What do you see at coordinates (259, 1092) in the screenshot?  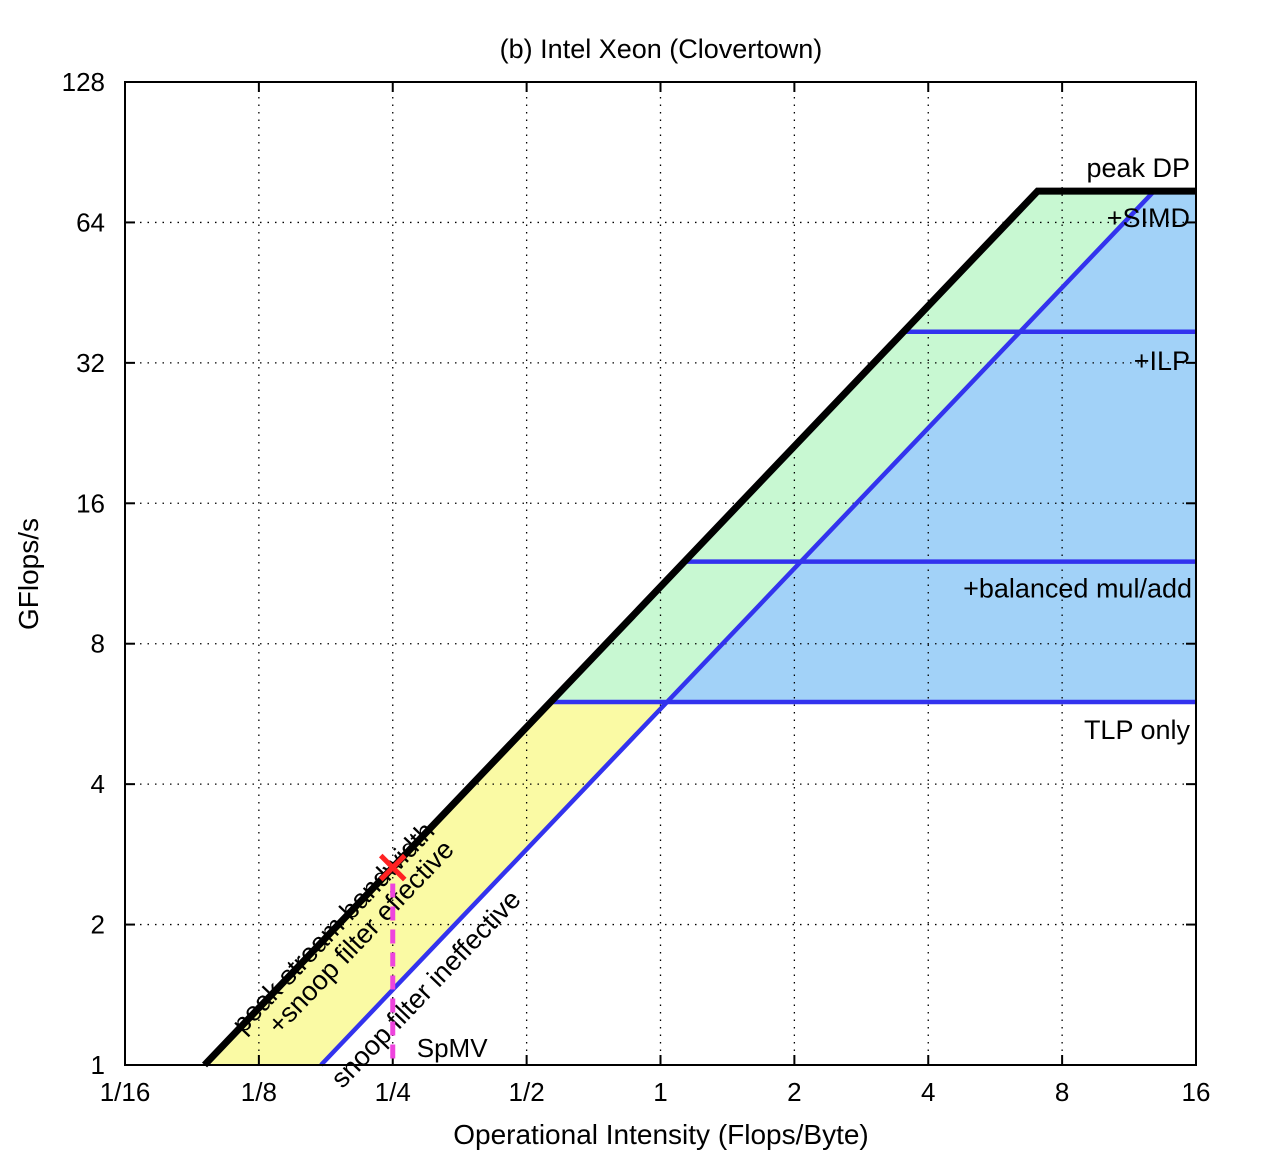 I see `x-tick-label: 1/8` at bounding box center [259, 1092].